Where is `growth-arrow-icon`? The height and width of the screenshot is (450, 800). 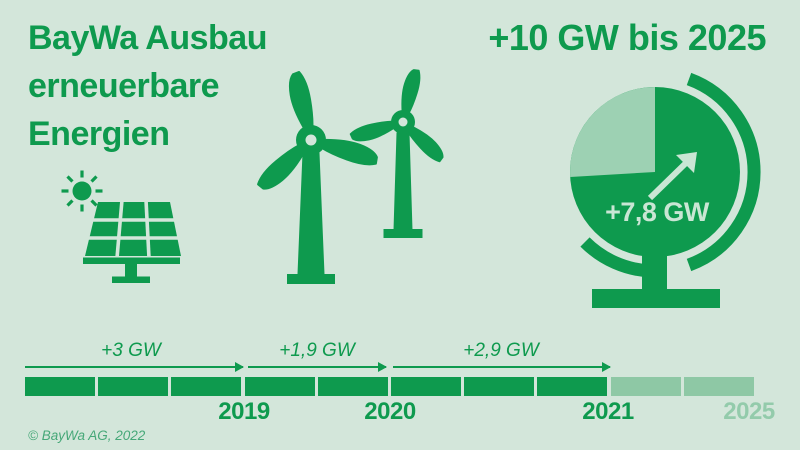 growth-arrow-icon is located at coordinates (672, 176).